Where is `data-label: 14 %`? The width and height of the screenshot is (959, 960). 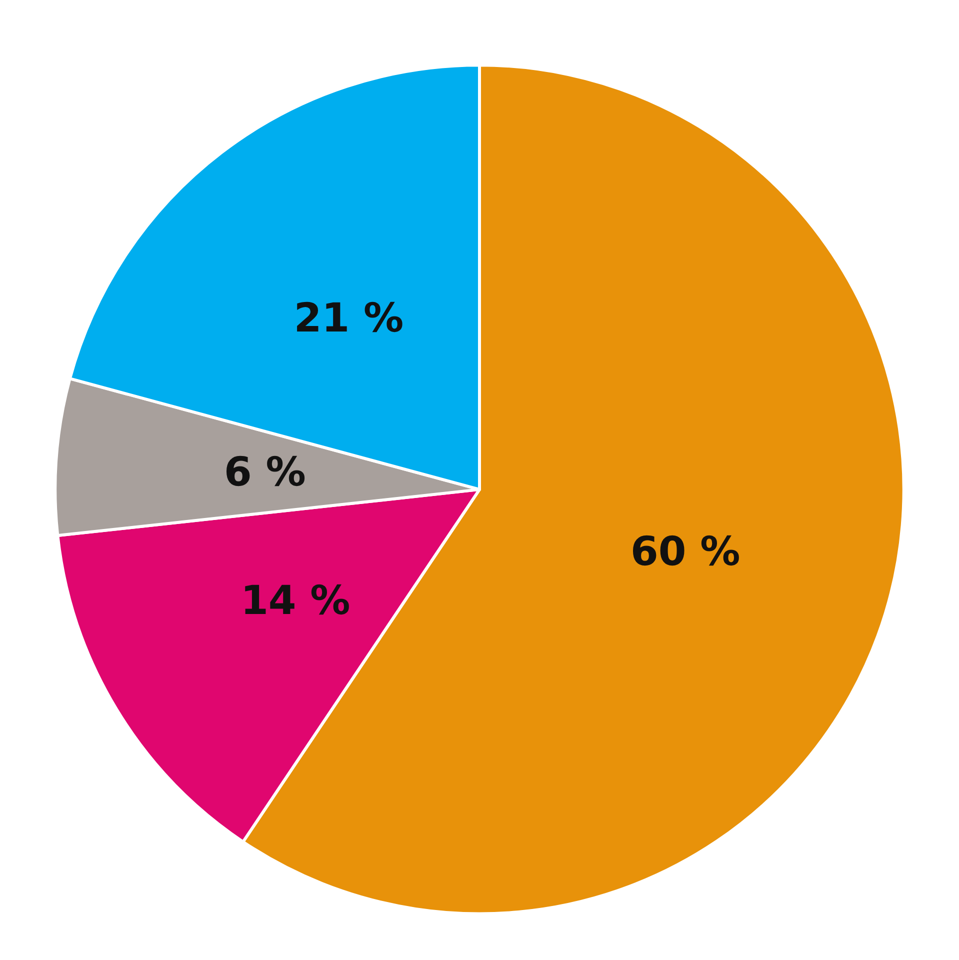
data-label: 14 % is located at coordinates (295, 601).